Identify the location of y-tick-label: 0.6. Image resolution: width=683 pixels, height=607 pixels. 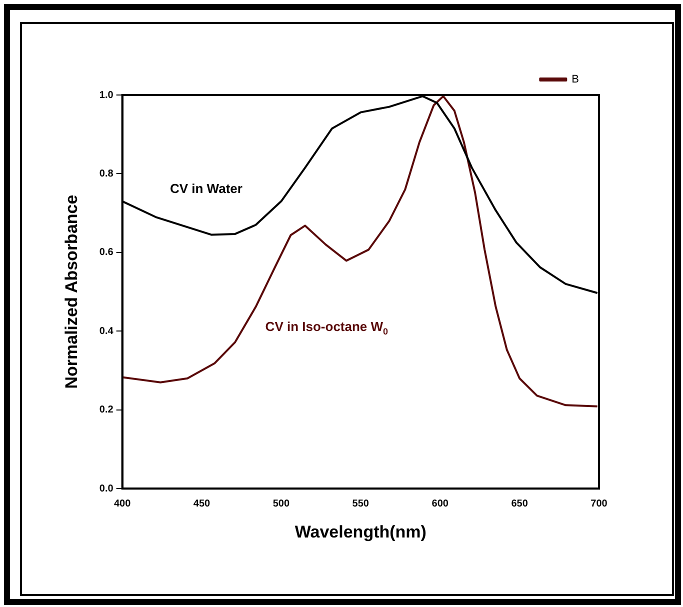
(106, 252).